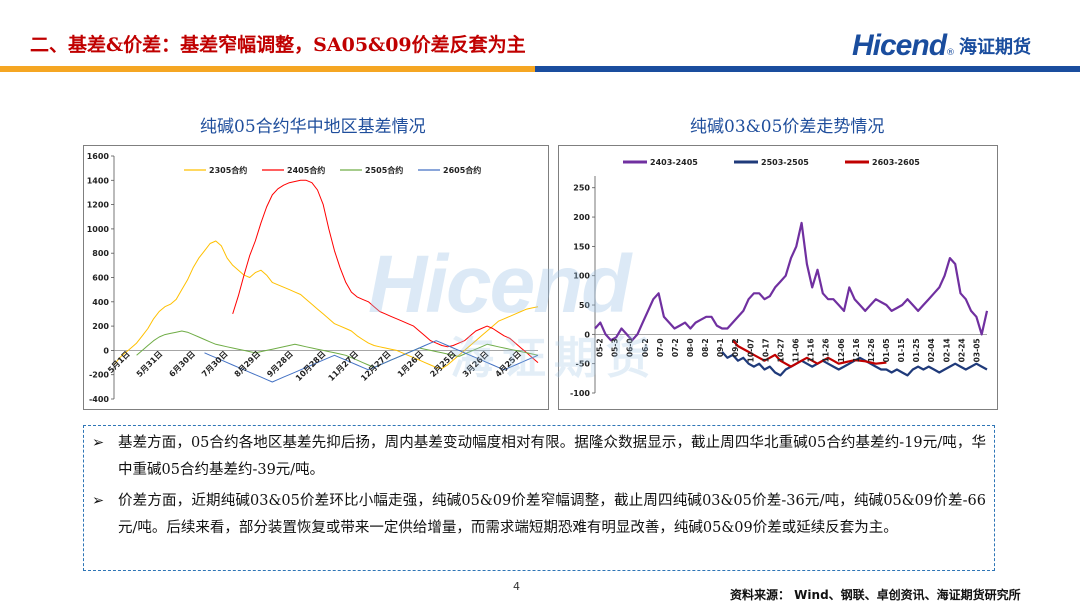 The image size is (1080, 607). Describe the element at coordinates (247, 363) in the screenshot. I see `x-tick-label: 8月29日` at that location.